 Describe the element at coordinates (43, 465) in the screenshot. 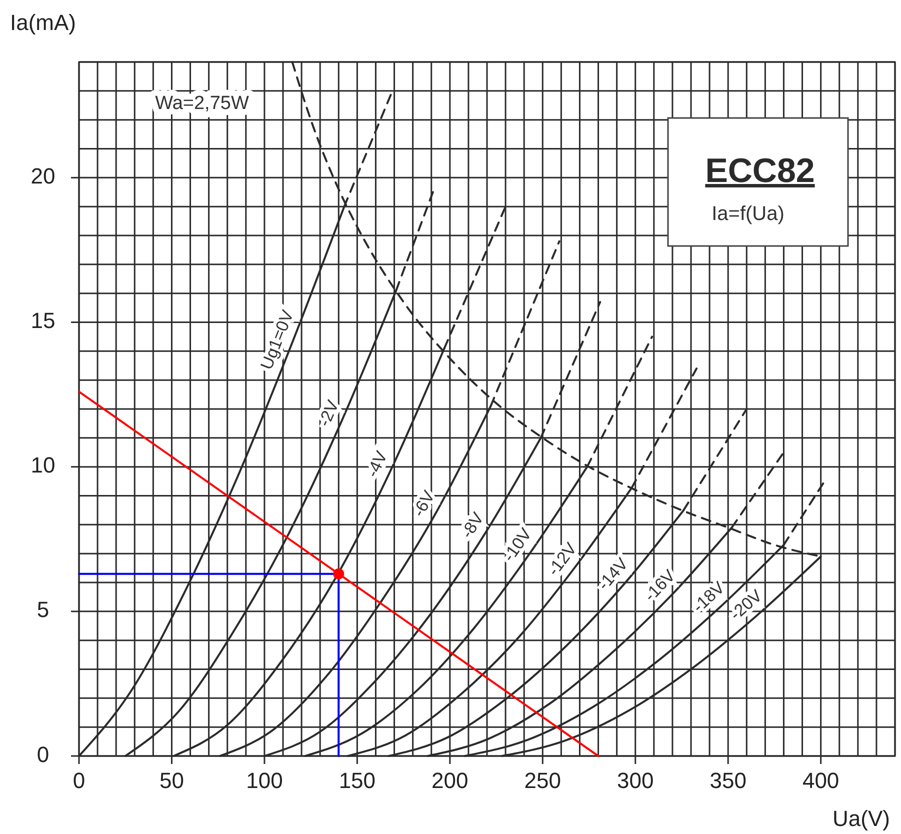

I see `y-tick-label: 10` at that location.